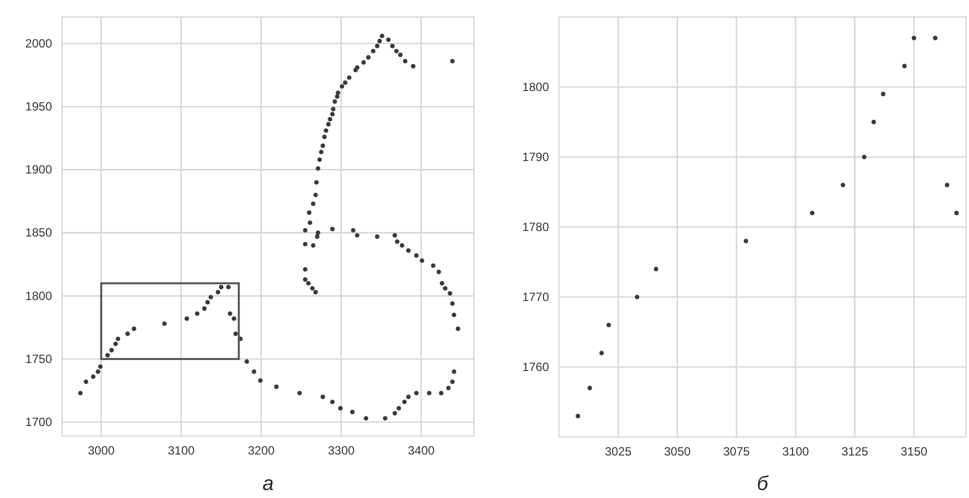  Describe the element at coordinates (677, 451) in the screenshot. I see `x-tick-label: 3050` at that location.